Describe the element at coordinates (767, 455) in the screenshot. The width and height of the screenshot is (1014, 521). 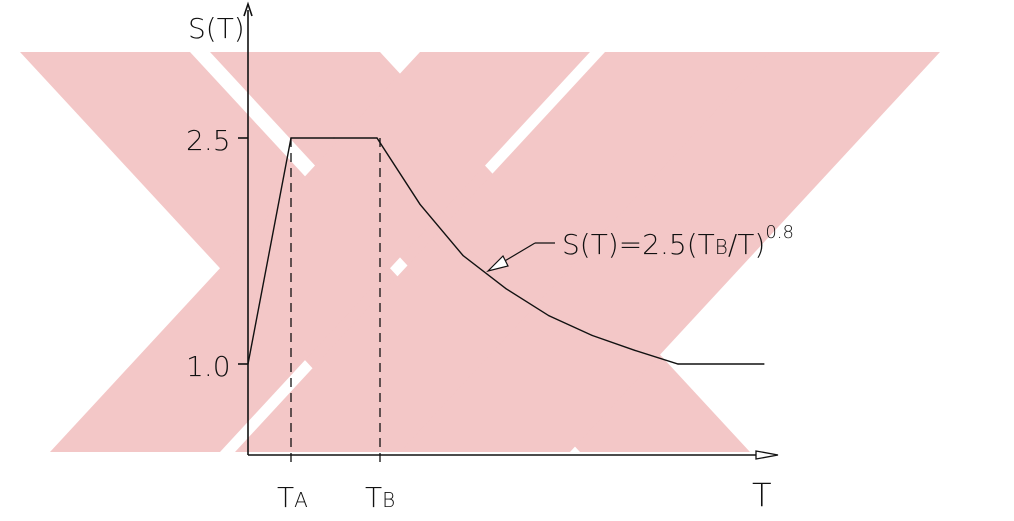
I see `x-axis-arrow` at that location.